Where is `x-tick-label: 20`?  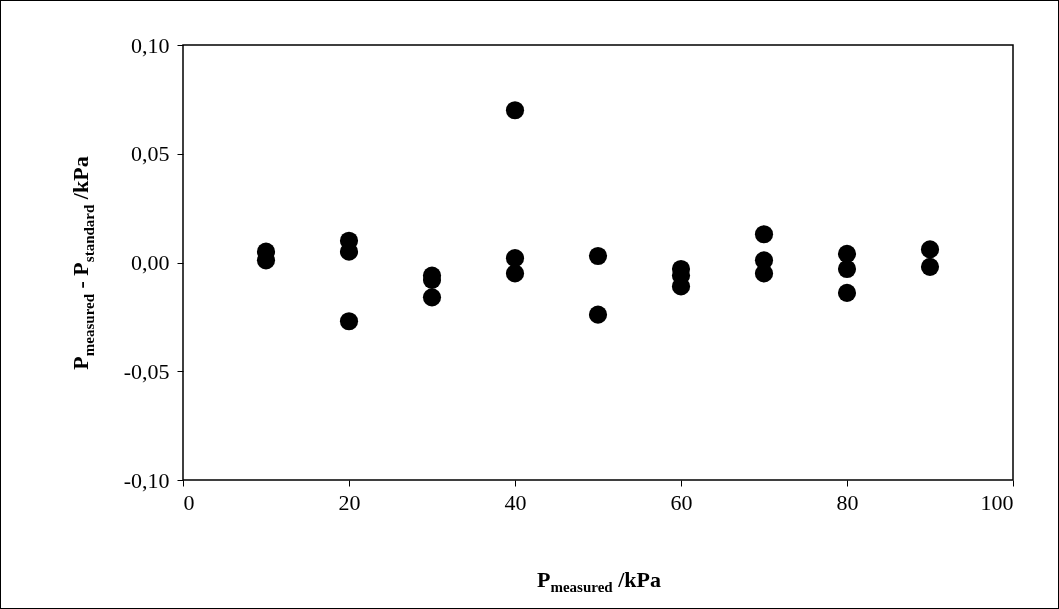
x-tick-label: 20 is located at coordinates (349, 502).